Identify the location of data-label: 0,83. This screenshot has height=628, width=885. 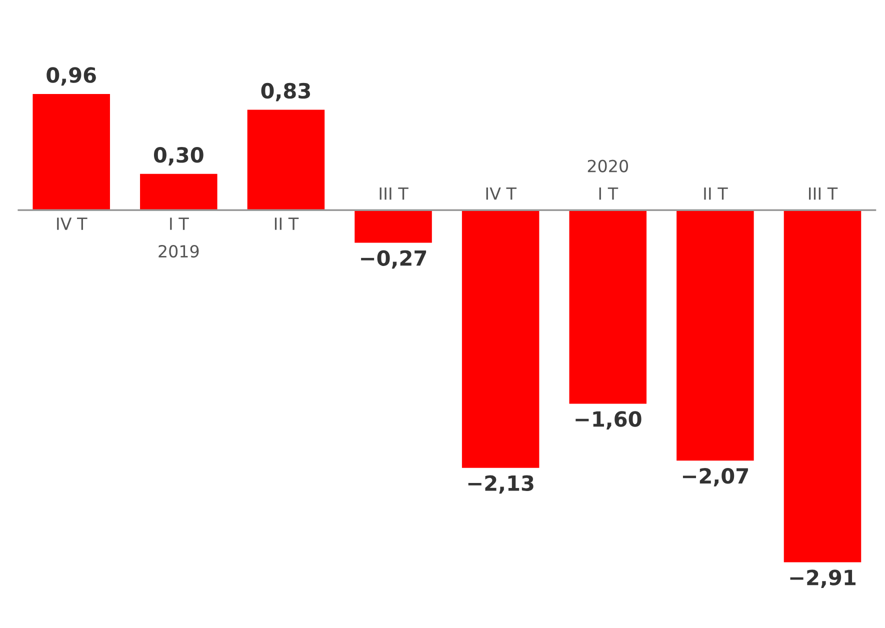
(285, 92).